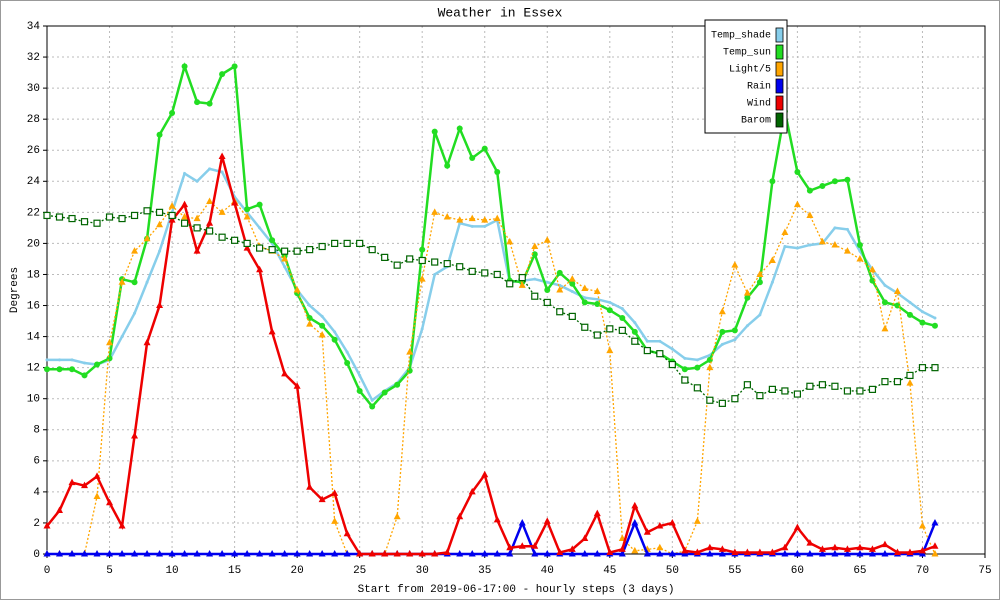 Image resolution: width=1000 pixels, height=600 pixels. I want to click on x-tick-label: 25, so click(359, 571).